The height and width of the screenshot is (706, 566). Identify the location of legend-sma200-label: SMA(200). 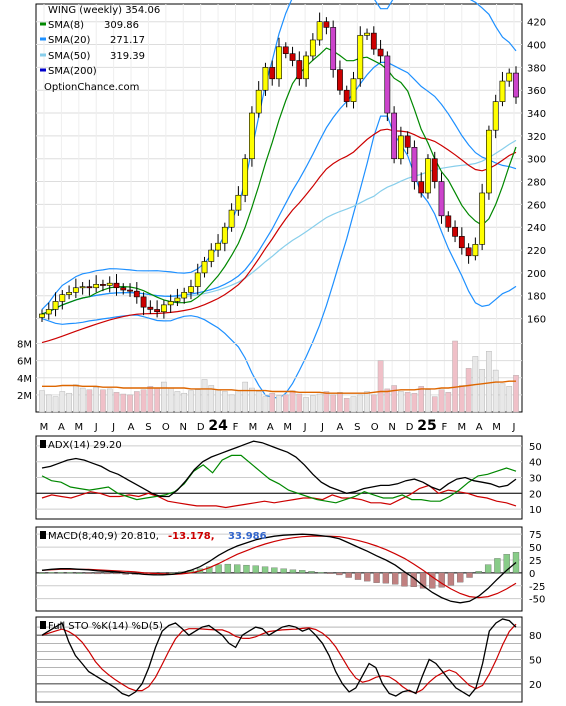
(72, 71).